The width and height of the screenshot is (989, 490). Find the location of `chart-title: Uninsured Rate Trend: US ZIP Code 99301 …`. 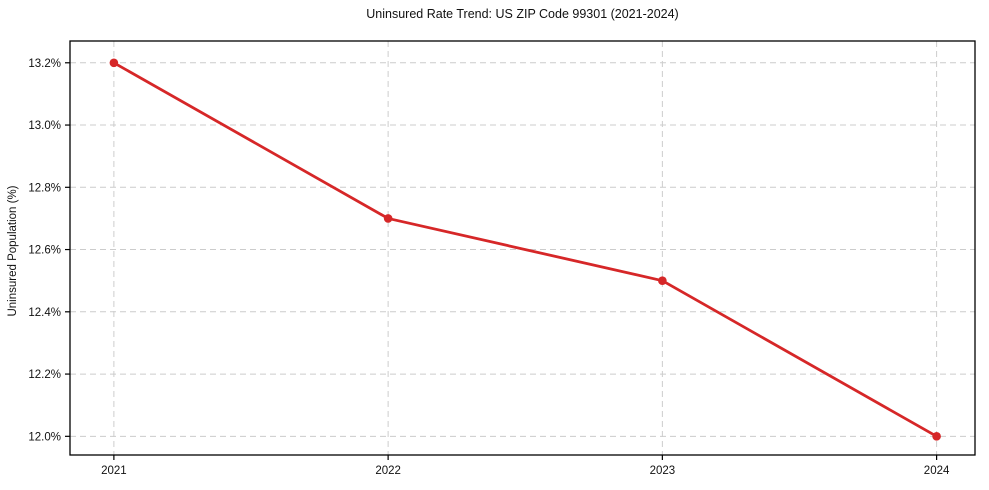

chart-title: Uninsured Rate Trend: US ZIP Code 99301 … is located at coordinates (522, 14).